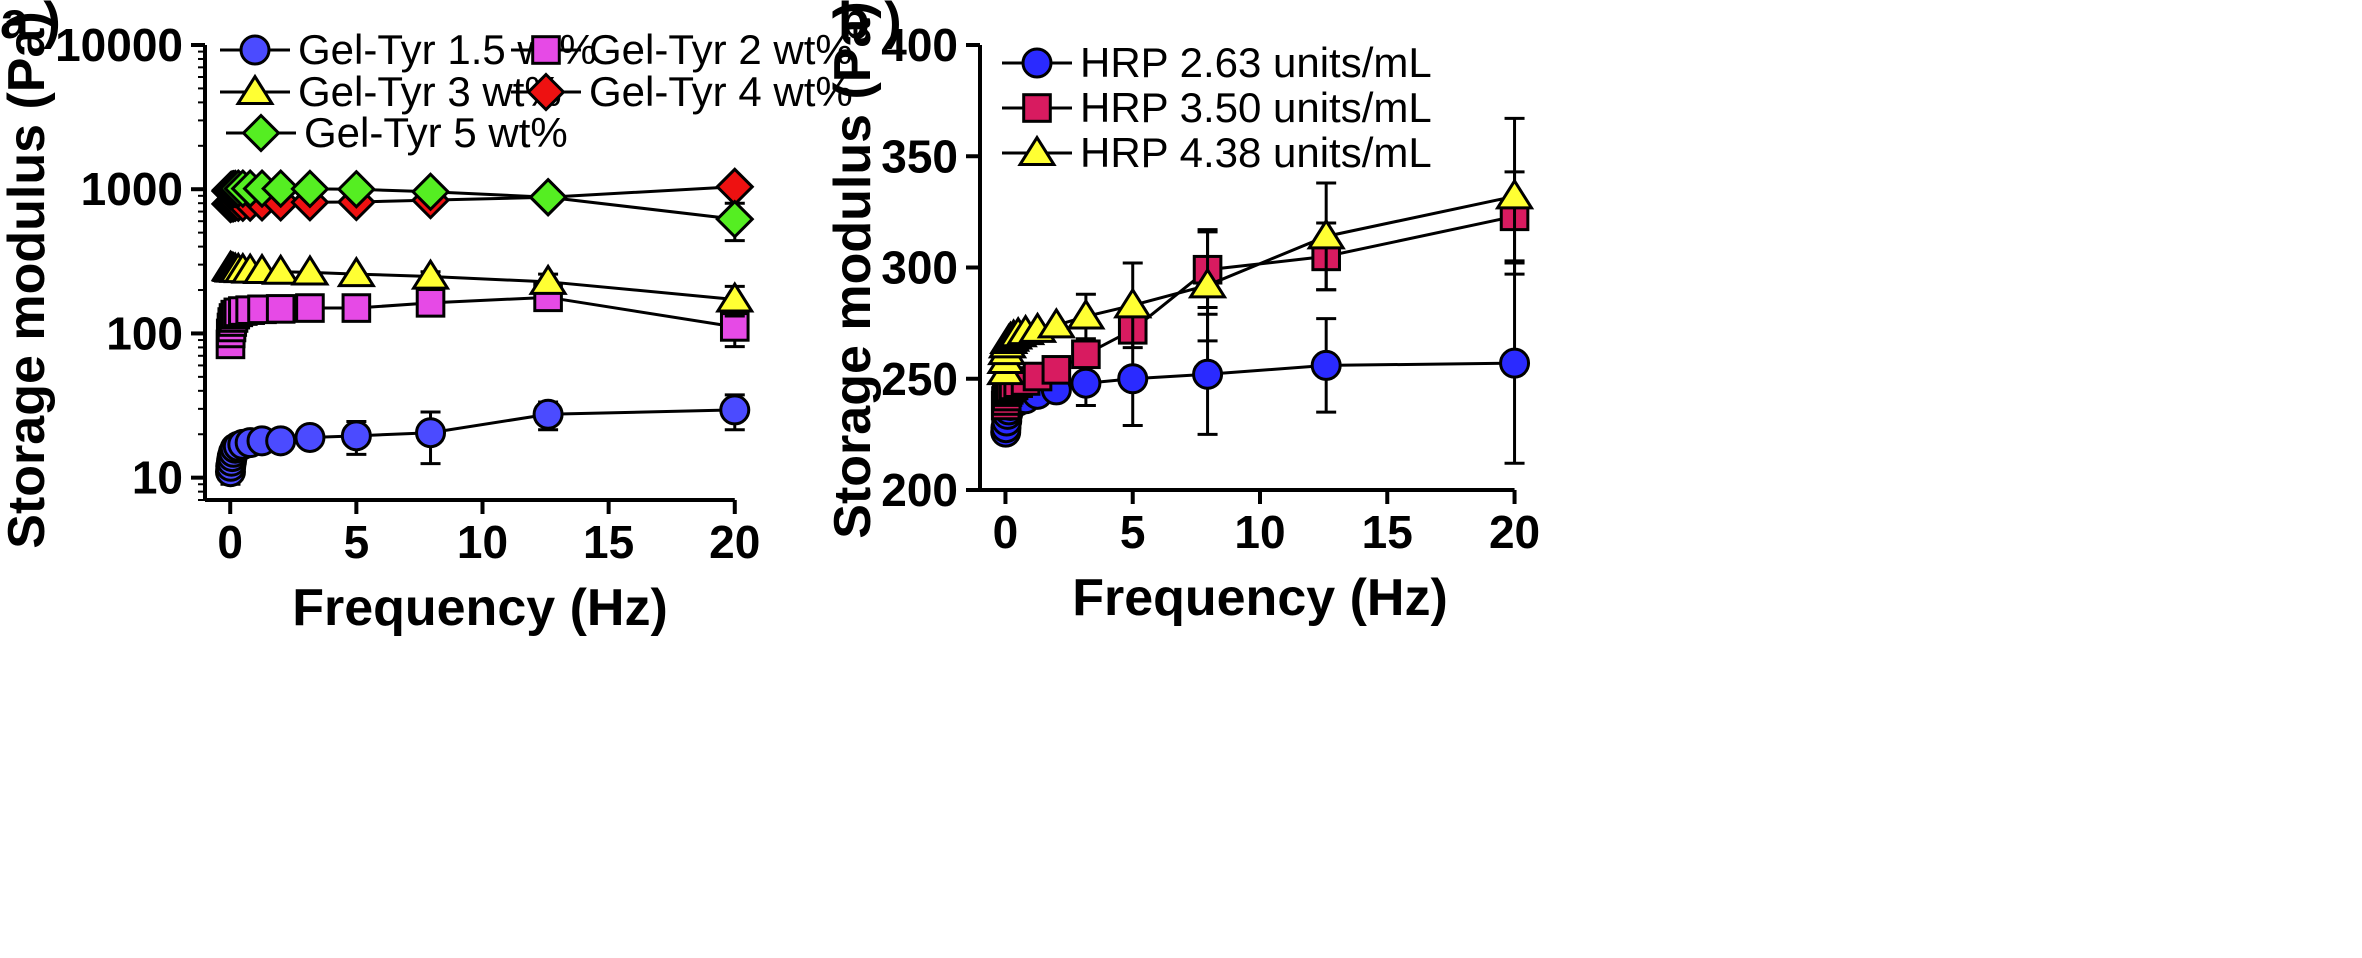  What do you see at coordinates (919, 156) in the screenshot?
I see `y-tick-label: 350` at bounding box center [919, 156].